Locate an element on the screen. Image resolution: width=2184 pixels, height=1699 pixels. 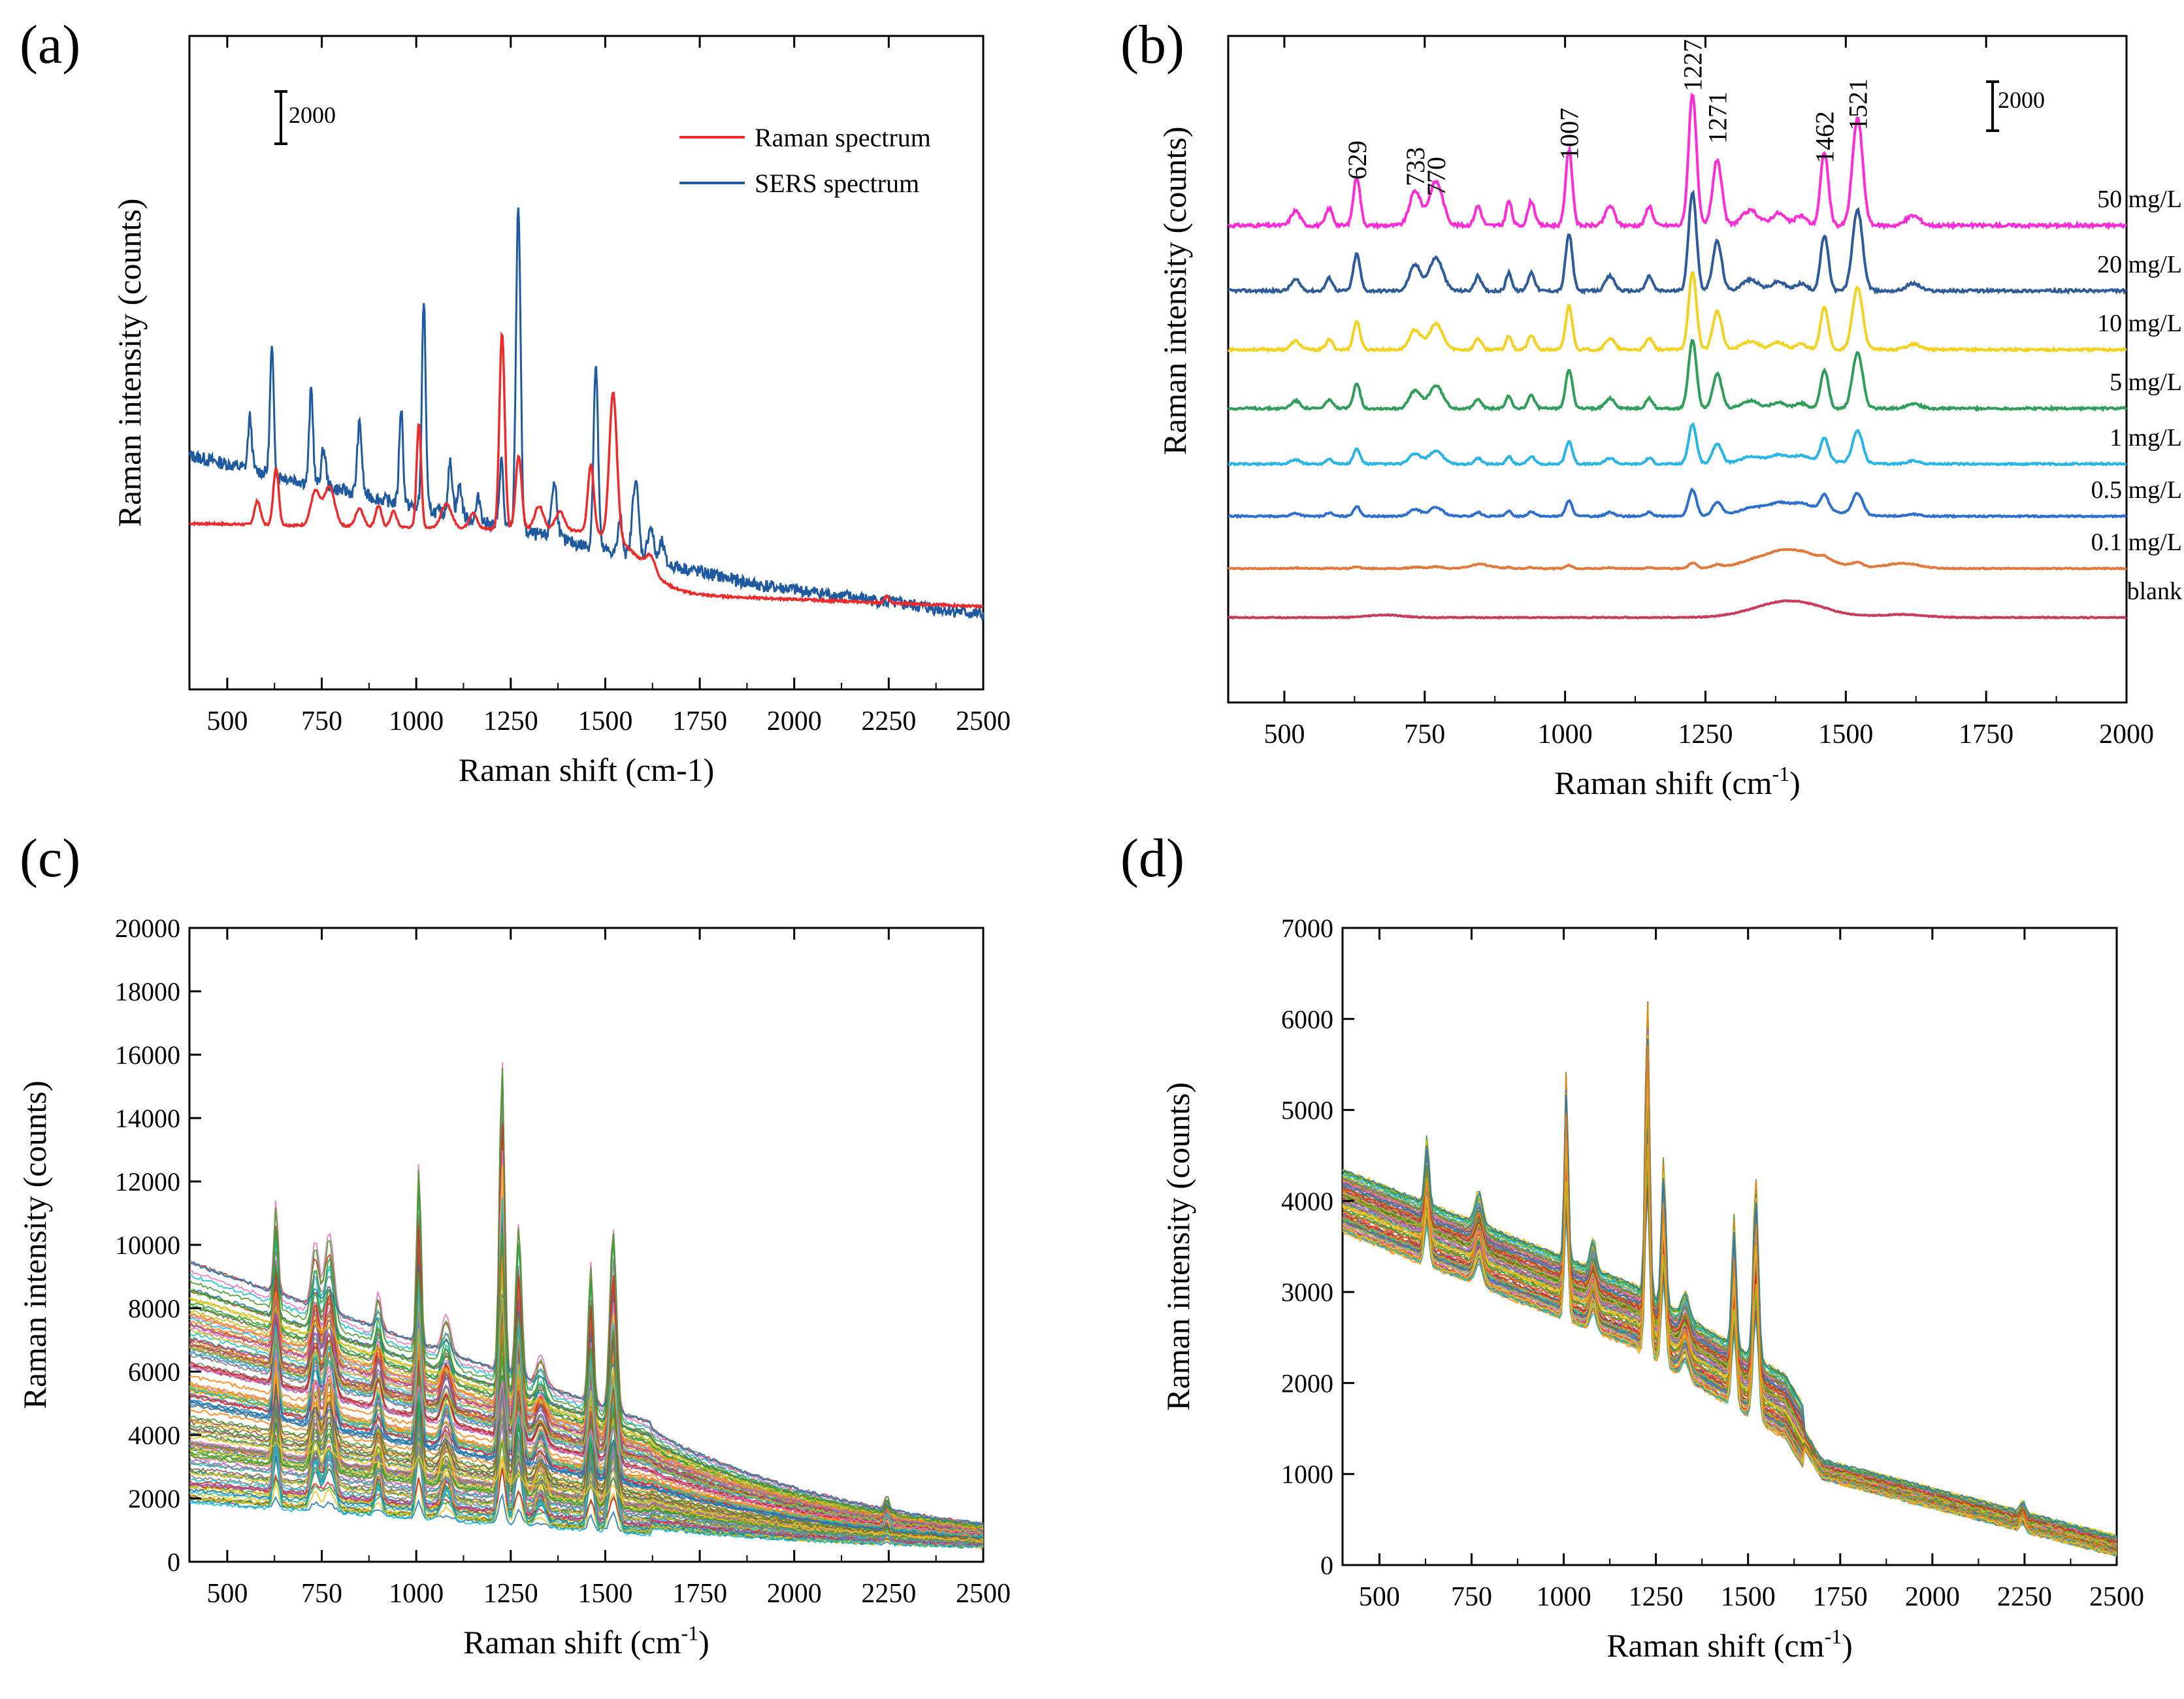
a-x-tick-label: 1250 is located at coordinates (510, 721).